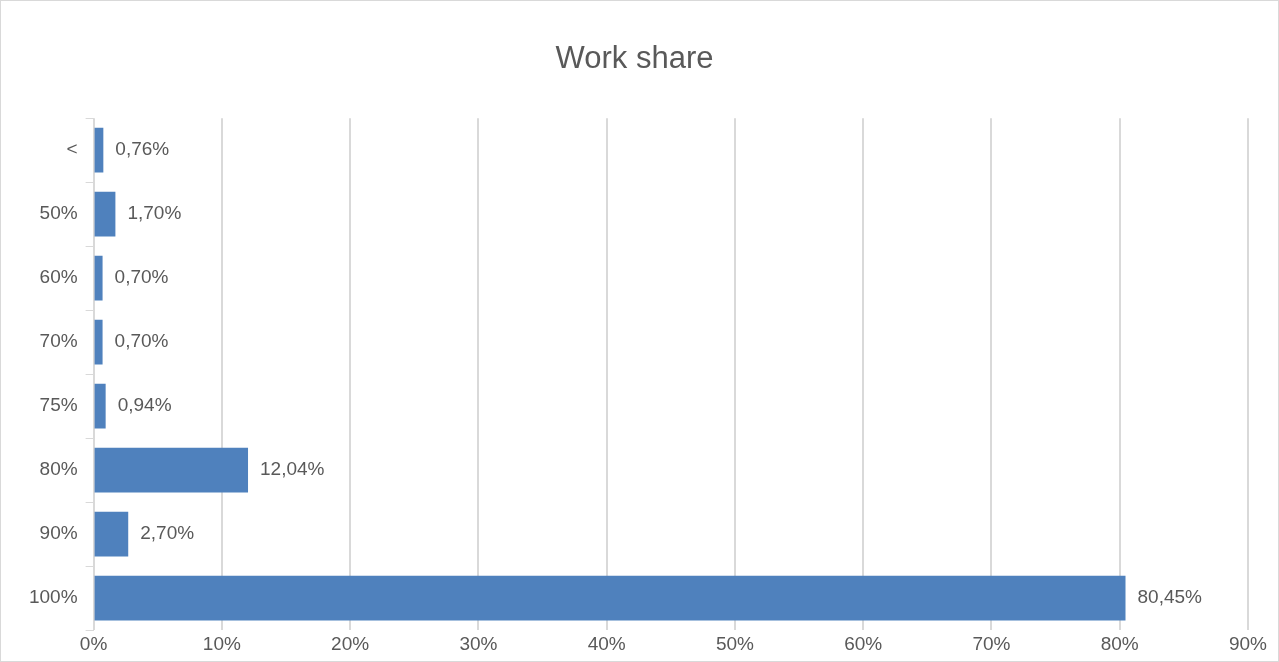 The width and height of the screenshot is (1279, 662). Describe the element at coordinates (991, 643) in the screenshot. I see `x-tick-label: 70%` at that location.